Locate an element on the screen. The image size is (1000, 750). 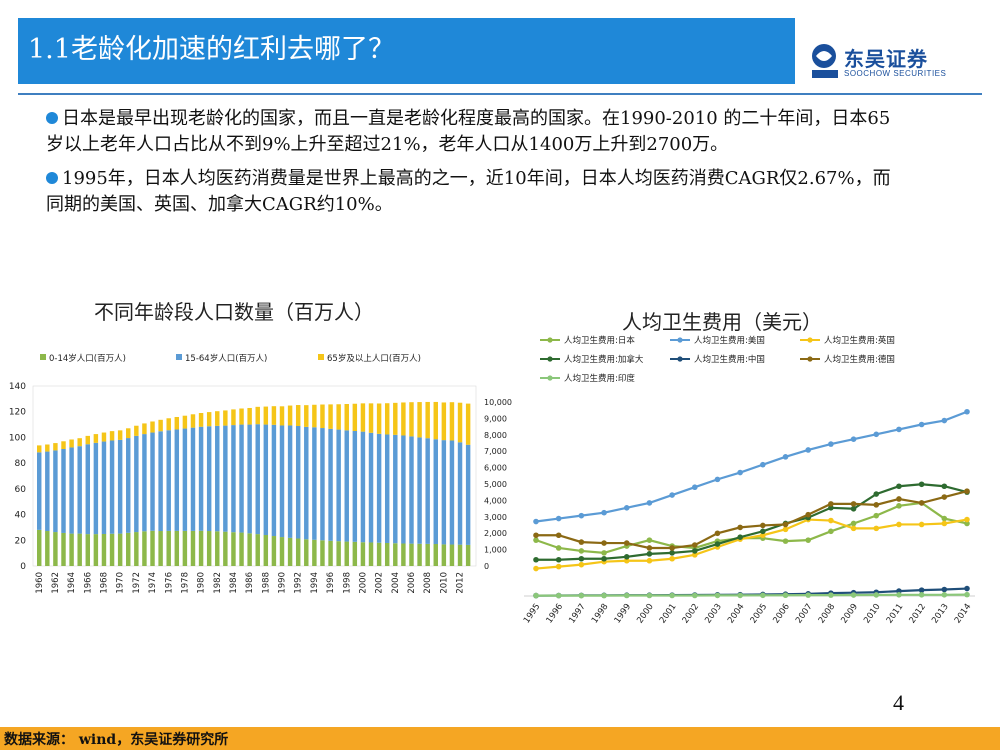
x-tick-label: 1960 is located at coordinates (40, 583).